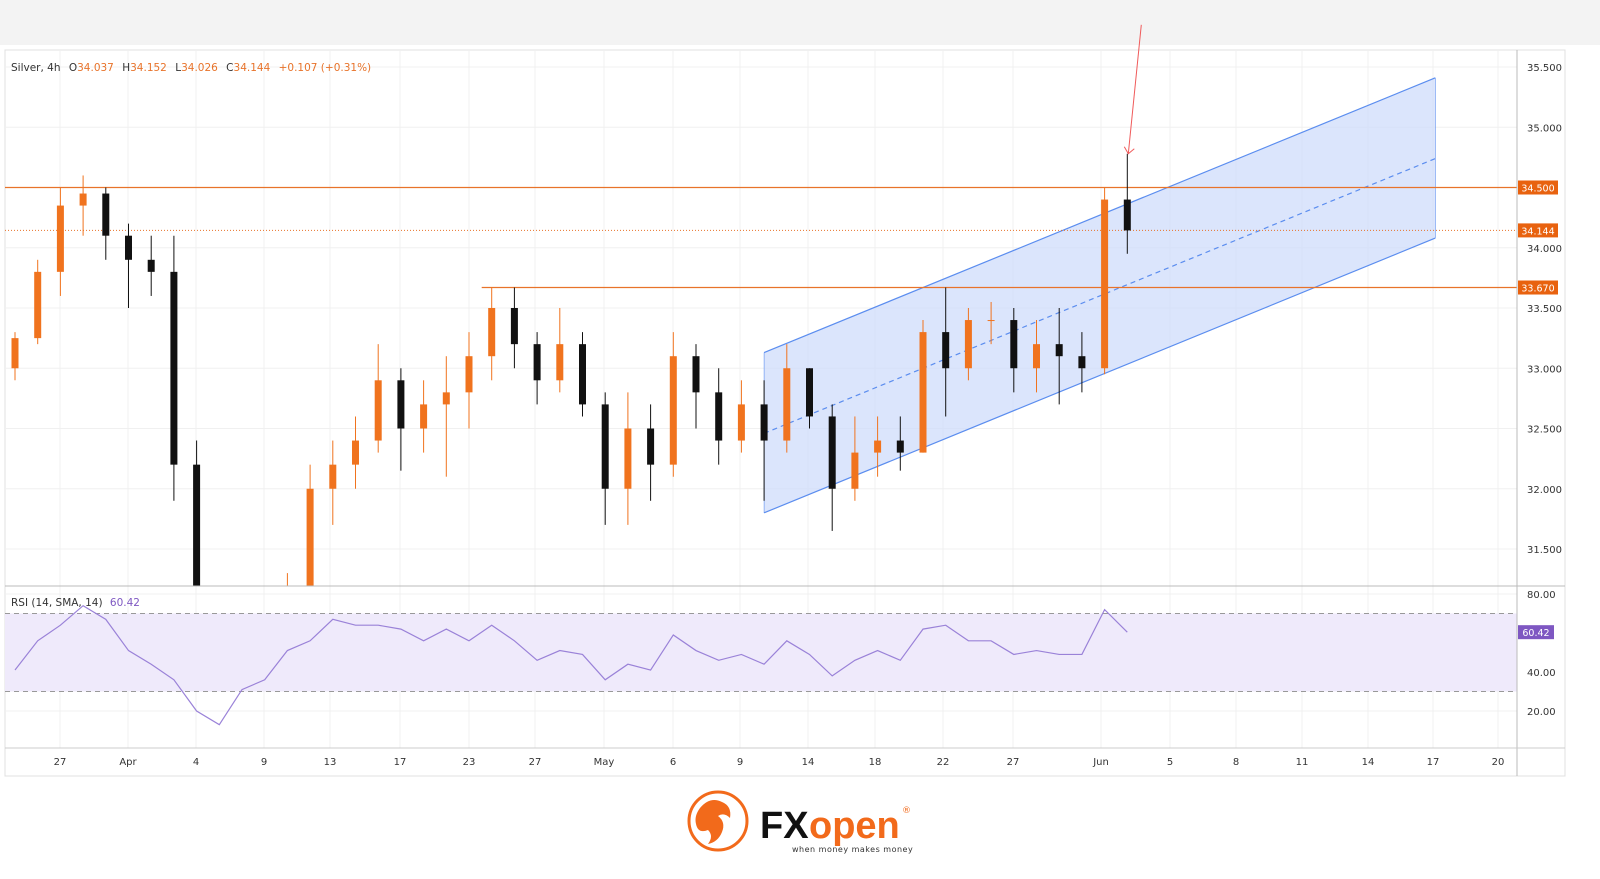 The image size is (1600, 879). I want to click on x-tick-label: 5, so click(1170, 762).